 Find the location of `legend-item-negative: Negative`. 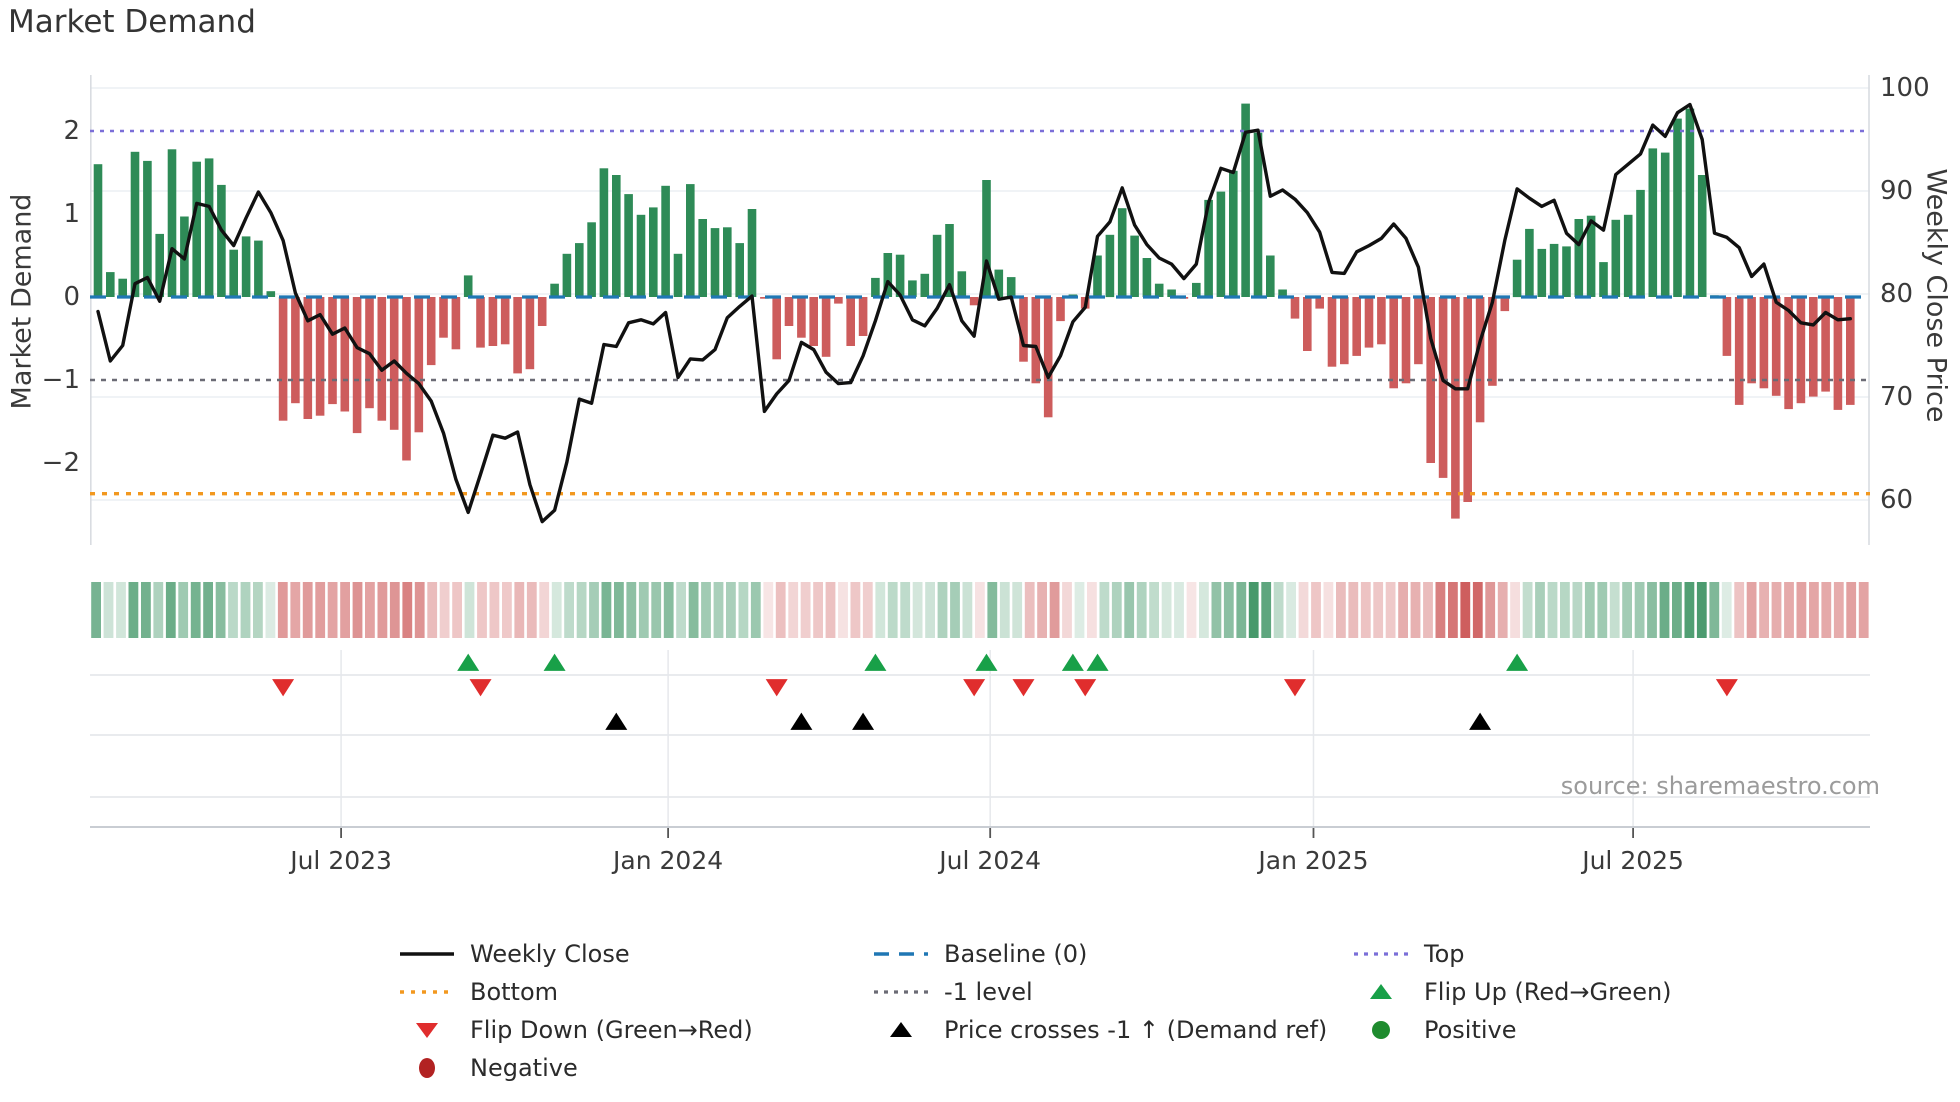

legend-item-negative: Negative is located at coordinates (488, 1068).